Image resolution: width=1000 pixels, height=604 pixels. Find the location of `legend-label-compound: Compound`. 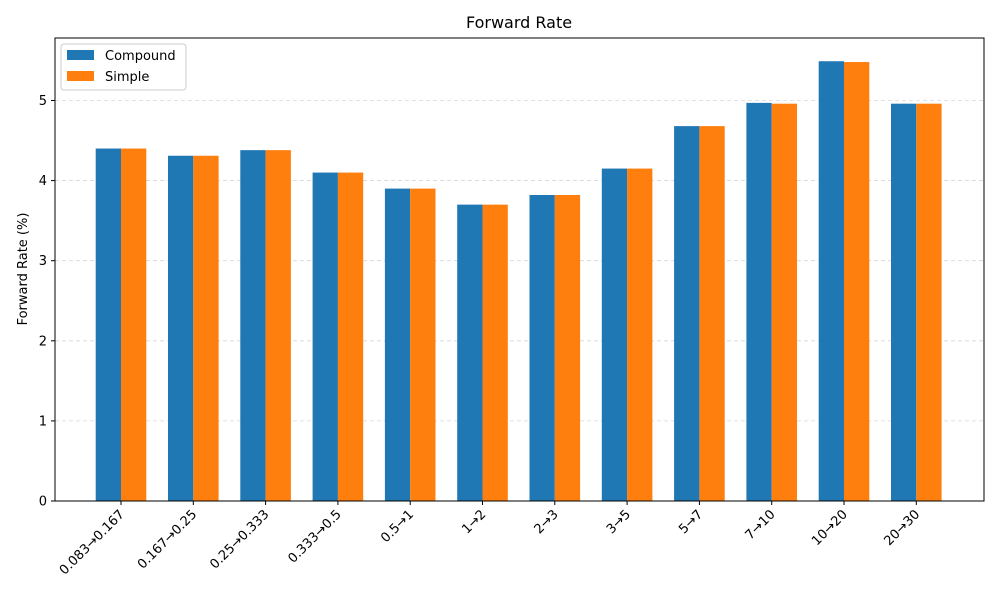

legend-label-compound: Compound is located at coordinates (140, 56).